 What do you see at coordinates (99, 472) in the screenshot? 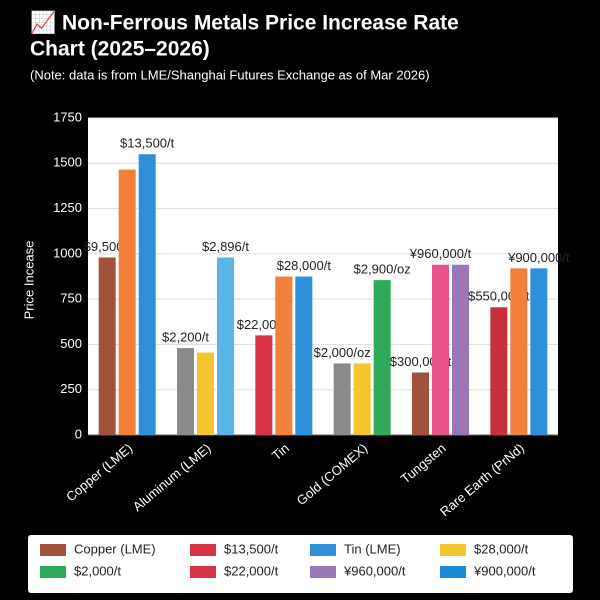
I see `x-tick-label: Copper (LME)` at bounding box center [99, 472].